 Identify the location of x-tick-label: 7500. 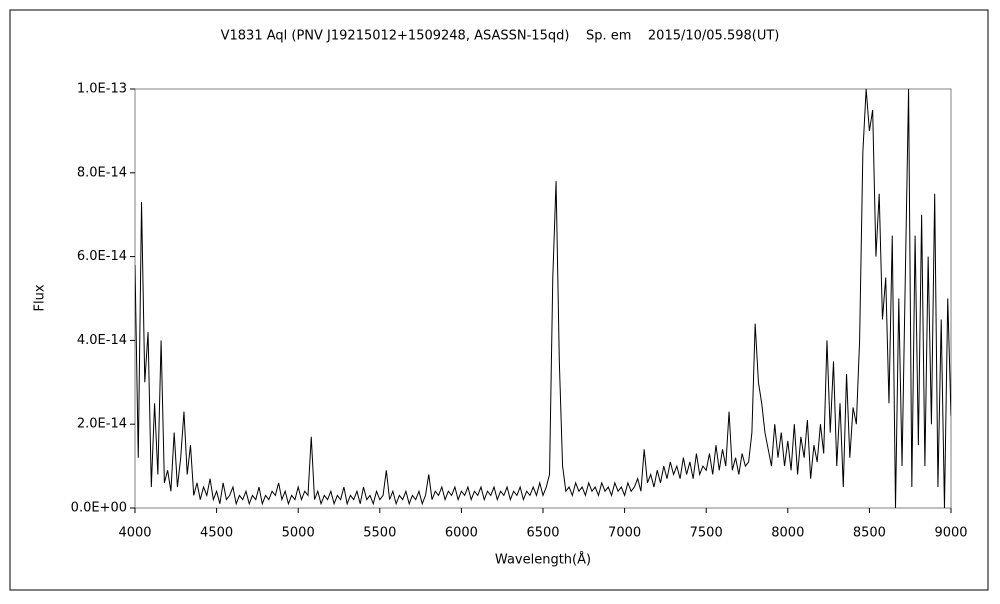
(706, 533).